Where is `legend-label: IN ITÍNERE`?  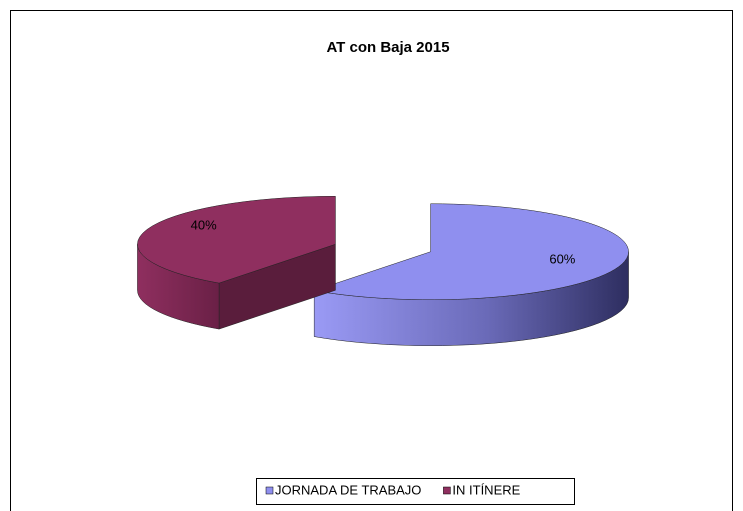 legend-label: IN ITÍNERE is located at coordinates (486, 489).